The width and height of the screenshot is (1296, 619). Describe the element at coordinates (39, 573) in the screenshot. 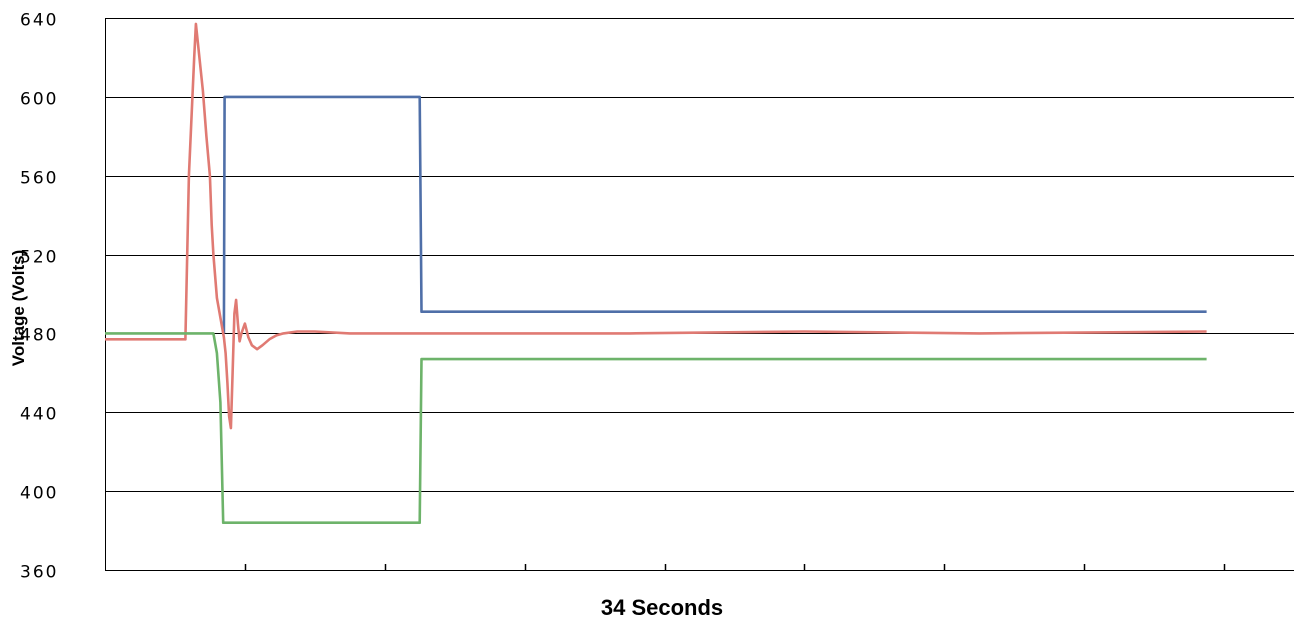

I see `y-tick-label: 360` at that location.